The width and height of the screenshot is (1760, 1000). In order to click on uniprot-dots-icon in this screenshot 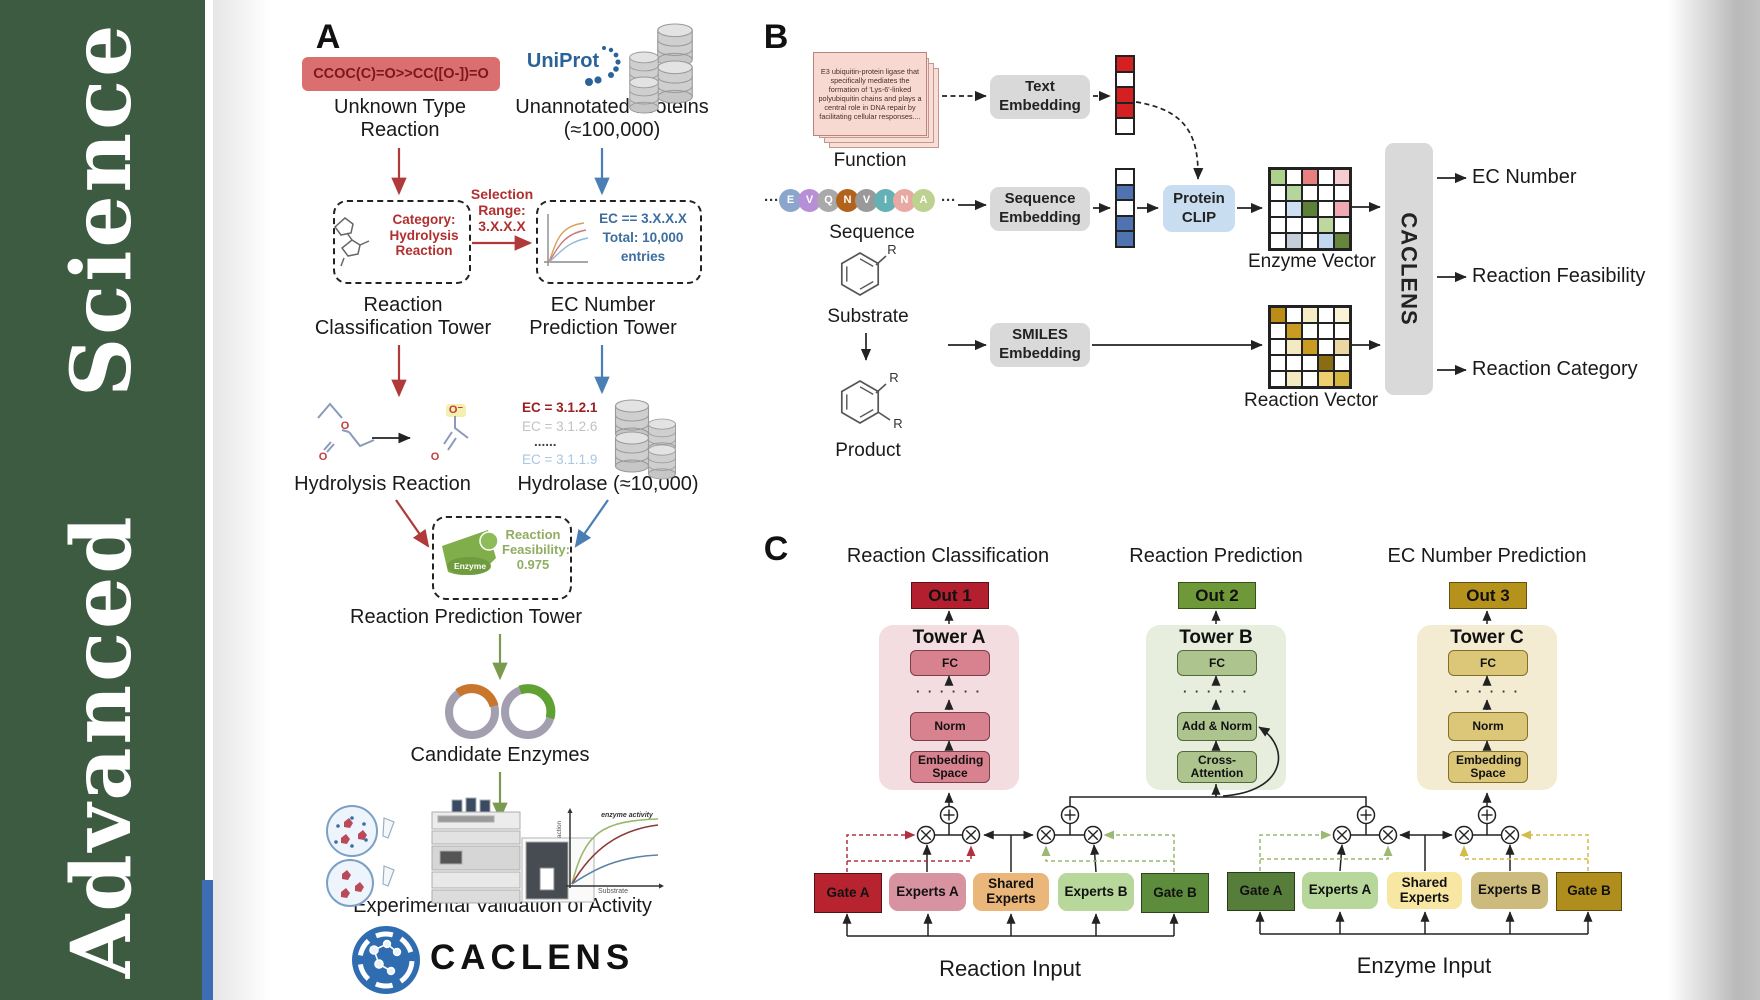, I will do `click(603, 66)`.